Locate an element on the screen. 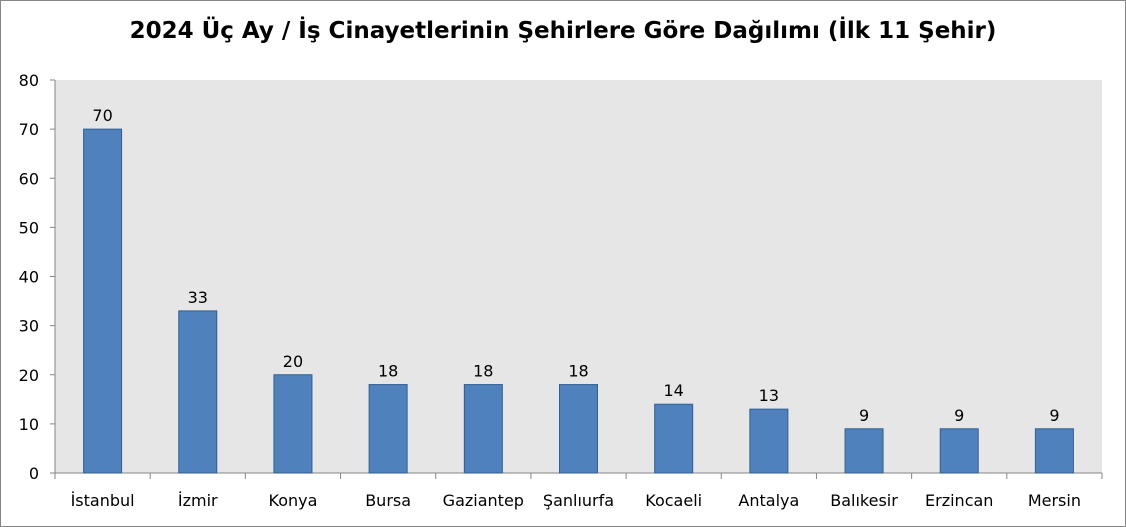  x-tick-label: Balıkesir is located at coordinates (864, 500).